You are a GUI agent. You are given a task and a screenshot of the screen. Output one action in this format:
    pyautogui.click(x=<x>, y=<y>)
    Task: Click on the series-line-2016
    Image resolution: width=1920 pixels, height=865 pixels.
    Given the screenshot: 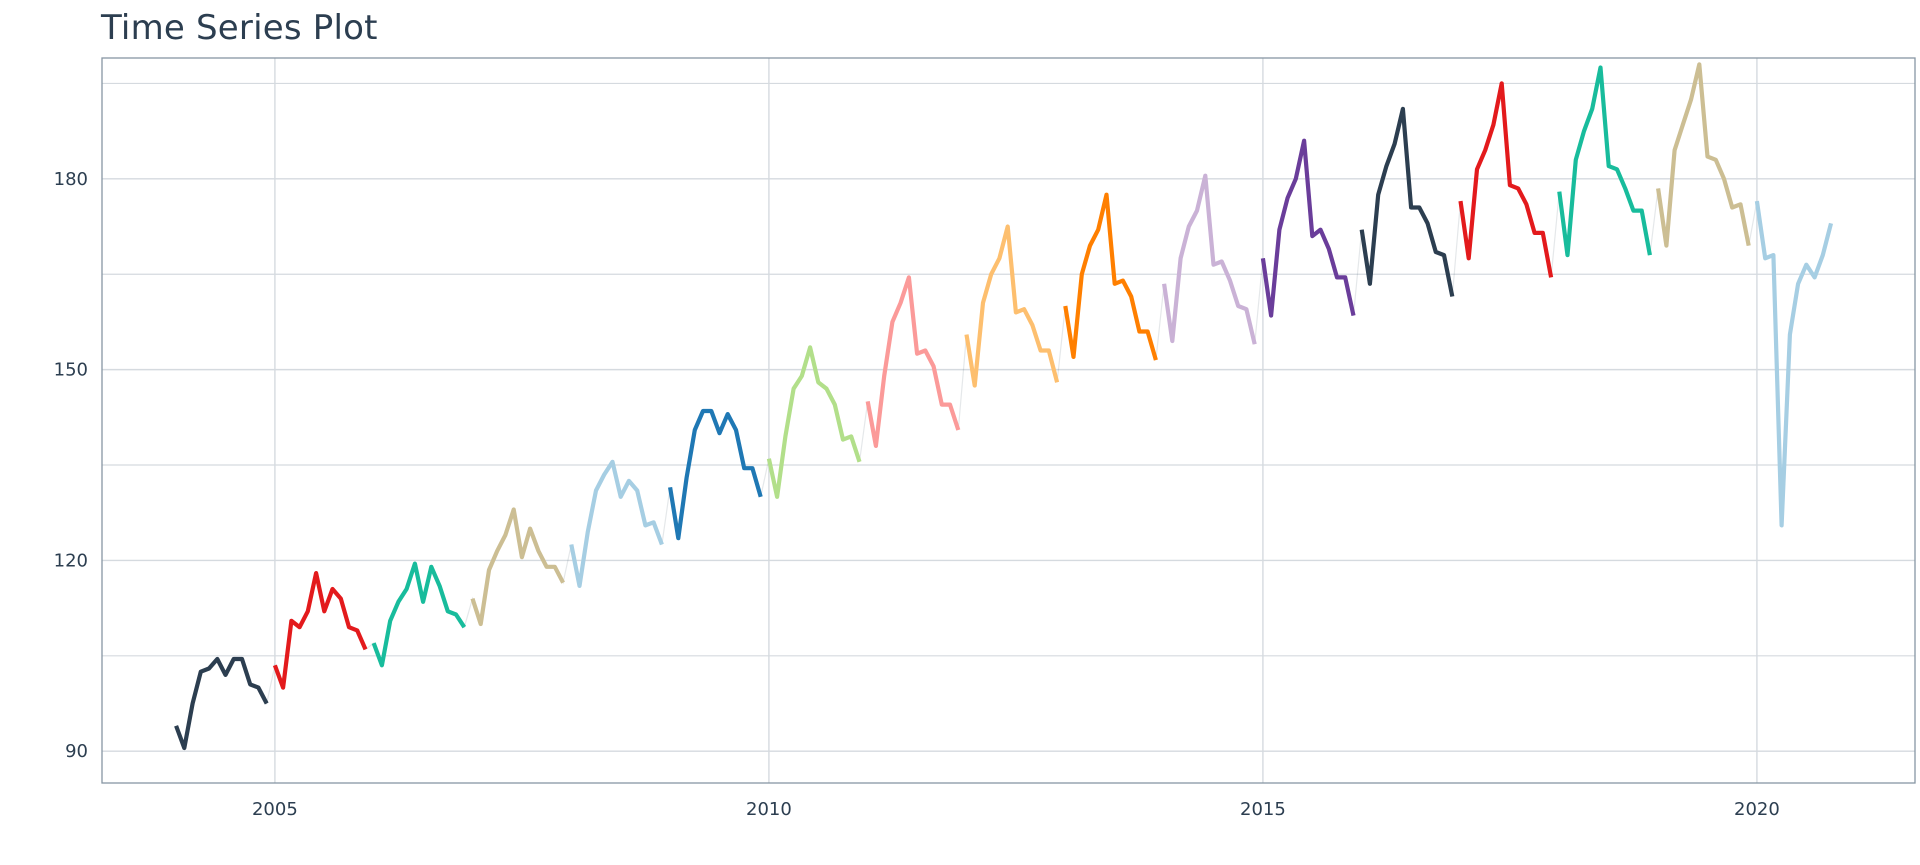 What is the action you would take?
    pyautogui.click(x=1407, y=201)
    